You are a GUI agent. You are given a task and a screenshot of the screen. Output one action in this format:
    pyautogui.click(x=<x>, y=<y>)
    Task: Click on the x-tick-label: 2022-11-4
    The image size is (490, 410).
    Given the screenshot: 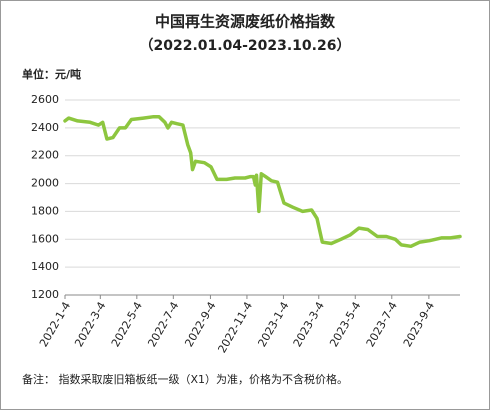 What is the action you would take?
    pyautogui.click(x=235, y=328)
    